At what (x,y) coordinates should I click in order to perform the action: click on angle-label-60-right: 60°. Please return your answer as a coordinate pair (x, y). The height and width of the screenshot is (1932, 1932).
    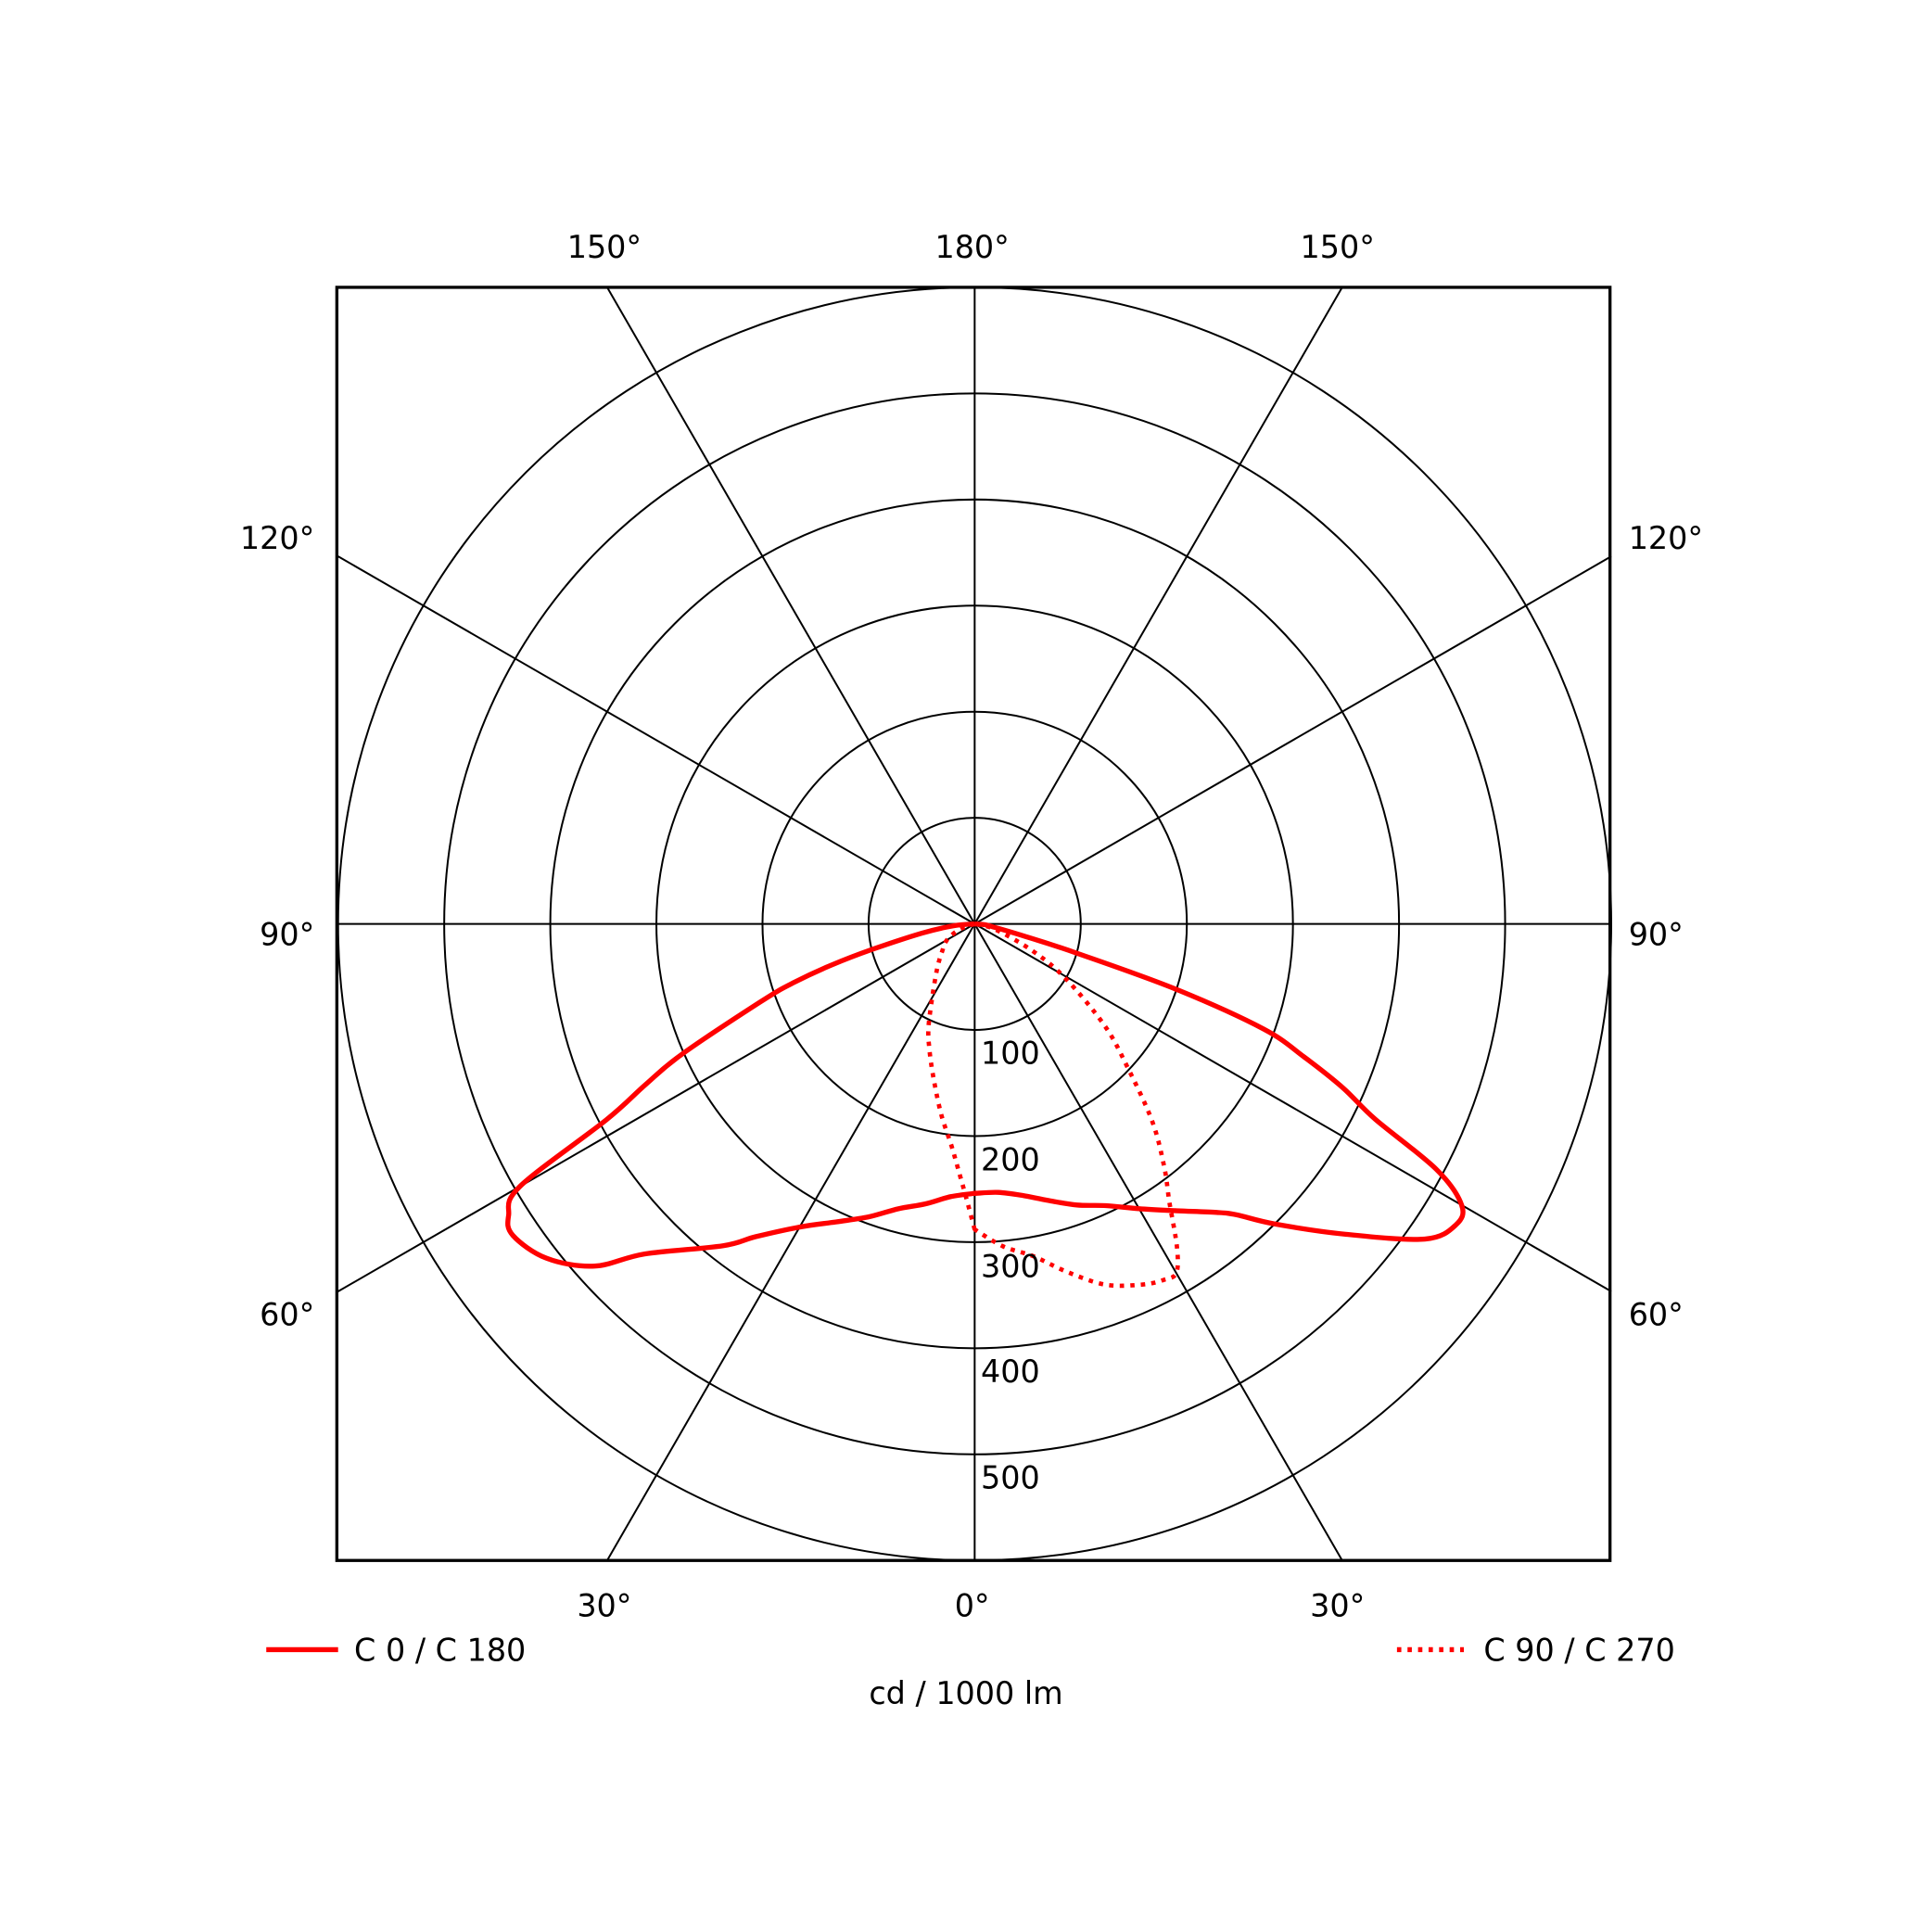
    Looking at the image, I should click on (1656, 1314).